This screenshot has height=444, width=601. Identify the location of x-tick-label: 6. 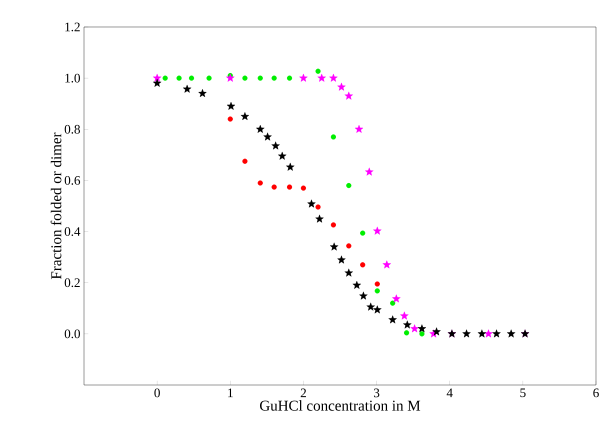
(596, 393).